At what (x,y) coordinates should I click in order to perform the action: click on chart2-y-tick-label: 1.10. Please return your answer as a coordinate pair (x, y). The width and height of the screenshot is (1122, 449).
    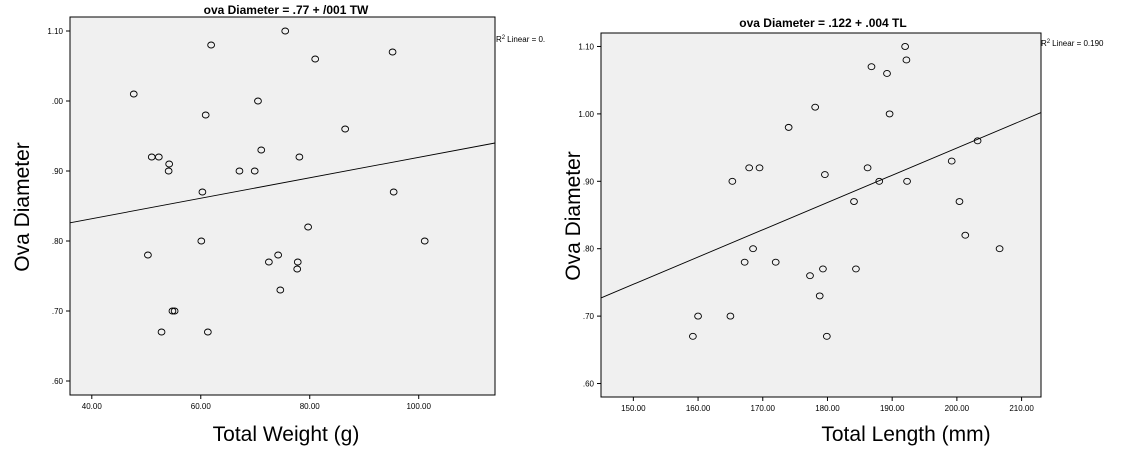
    Looking at the image, I should click on (586, 46).